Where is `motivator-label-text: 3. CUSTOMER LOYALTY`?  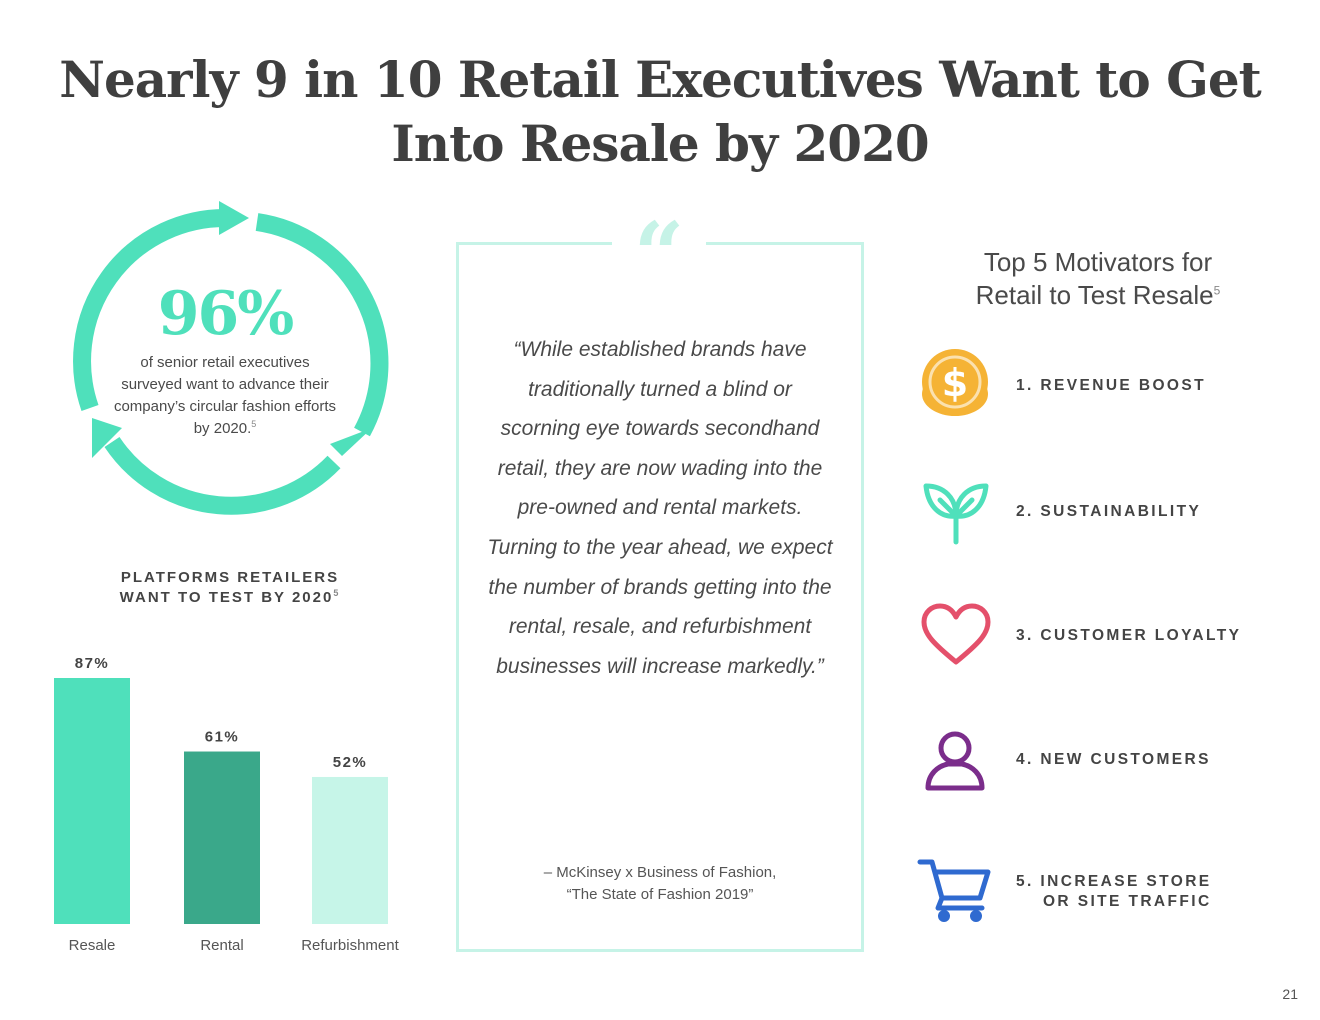 motivator-label-text: 3. CUSTOMER LOYALTY is located at coordinates (1129, 635).